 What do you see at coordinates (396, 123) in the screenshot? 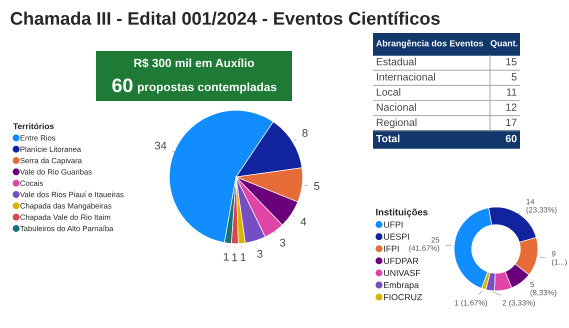
I see `category-label: Regional` at bounding box center [396, 123].